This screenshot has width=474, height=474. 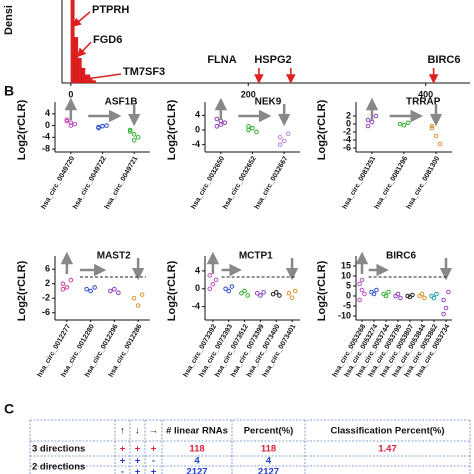 What do you see at coordinates (359, 182) in the screenshot?
I see `x-tick-label: hsa_circ_0081251` at bounding box center [359, 182].